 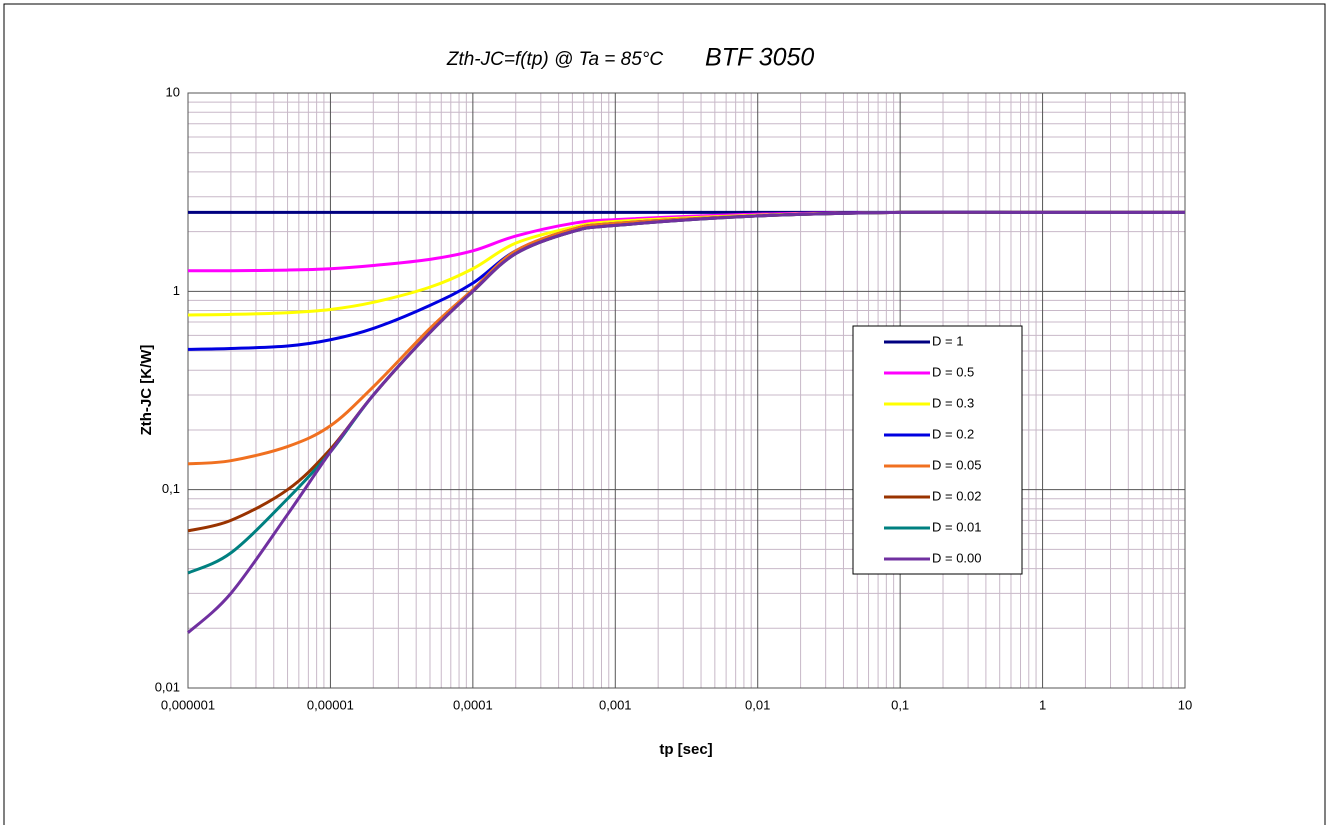 What do you see at coordinates (757, 704) in the screenshot?
I see `x-tick-label: 0,01` at bounding box center [757, 704].